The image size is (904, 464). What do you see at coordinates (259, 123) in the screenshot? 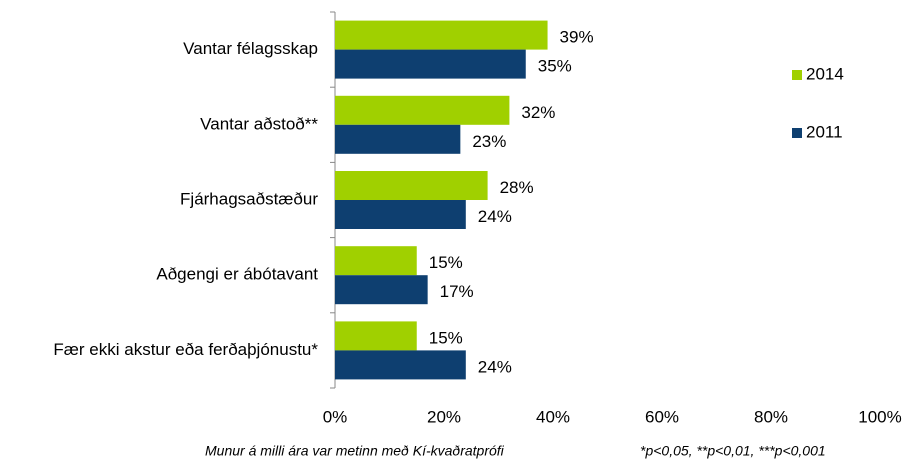
I see `y-tick-label: Vantar aðstoð**` at bounding box center [259, 123].